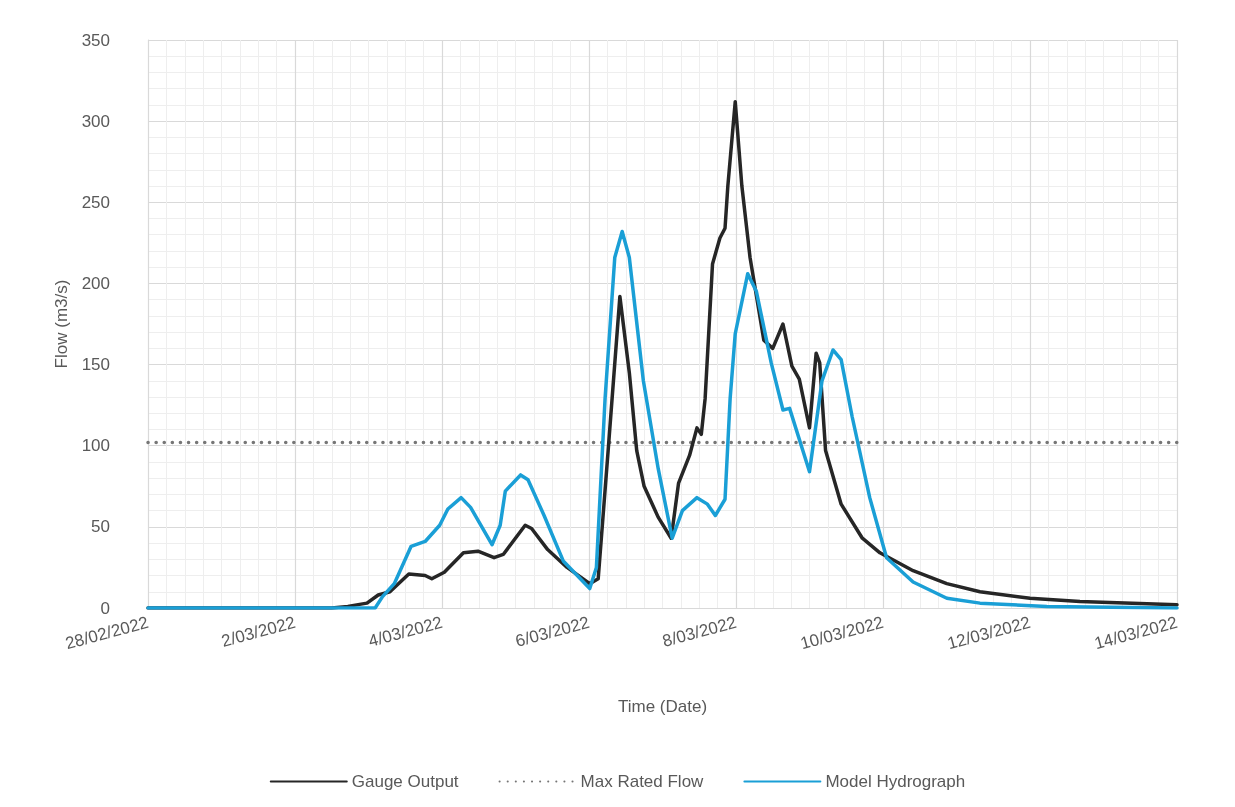 This screenshot has width=1235, height=807. What do you see at coordinates (405, 781) in the screenshot?
I see `legend-label: Gauge Output` at bounding box center [405, 781].